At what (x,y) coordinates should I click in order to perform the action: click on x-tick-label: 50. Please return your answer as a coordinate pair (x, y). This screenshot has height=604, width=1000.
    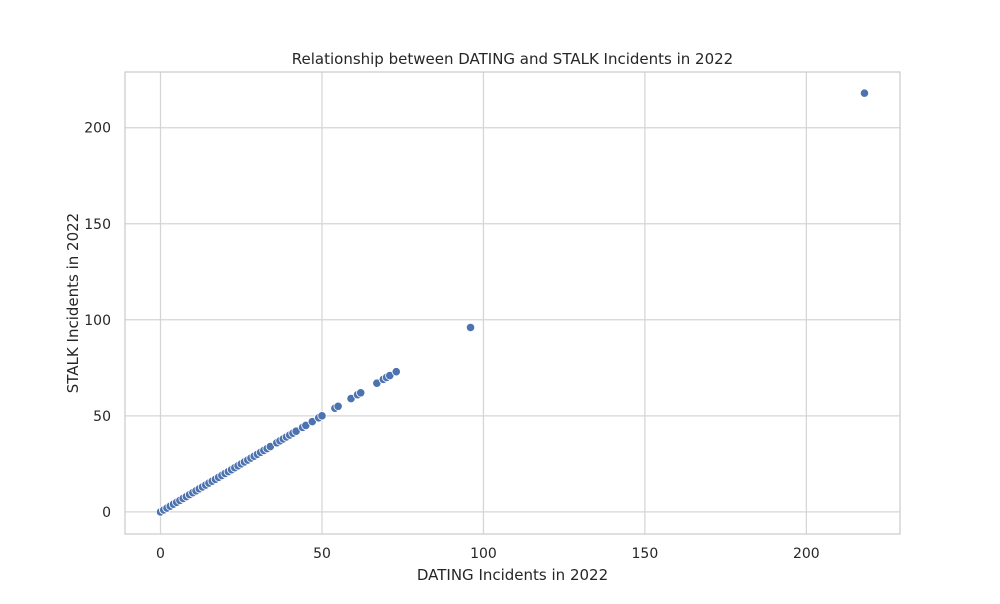
    Looking at the image, I should click on (322, 554).